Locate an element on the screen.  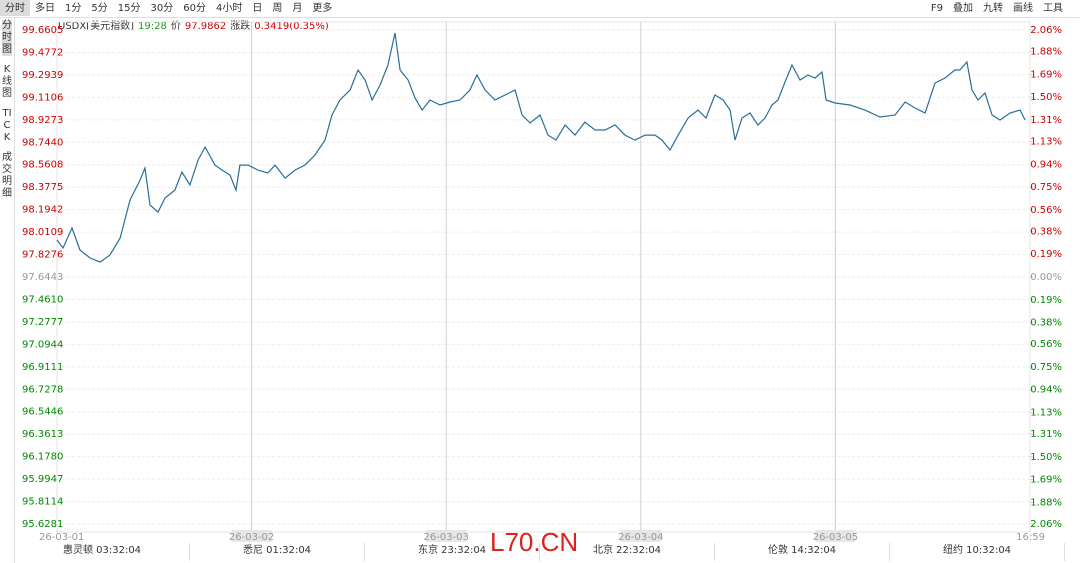
quote-time: 19:28 is located at coordinates (152, 26).